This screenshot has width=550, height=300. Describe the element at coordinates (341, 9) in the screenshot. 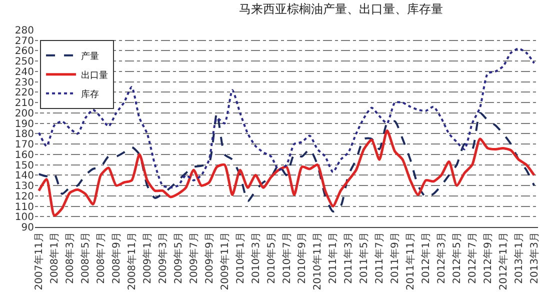

I see `chart-title: 马来西亚棕榈油产量、出口量、库存量` at that location.